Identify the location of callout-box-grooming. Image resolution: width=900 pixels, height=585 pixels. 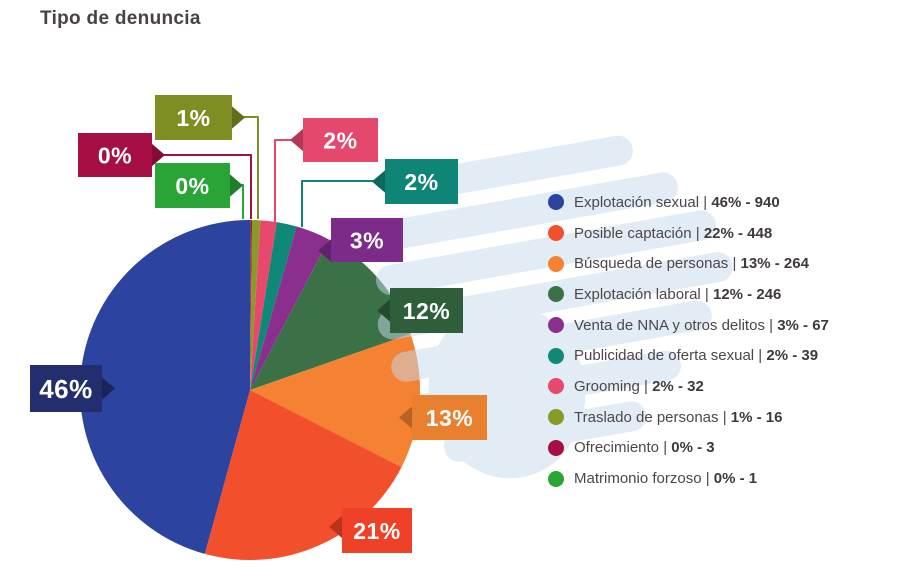
(340, 140).